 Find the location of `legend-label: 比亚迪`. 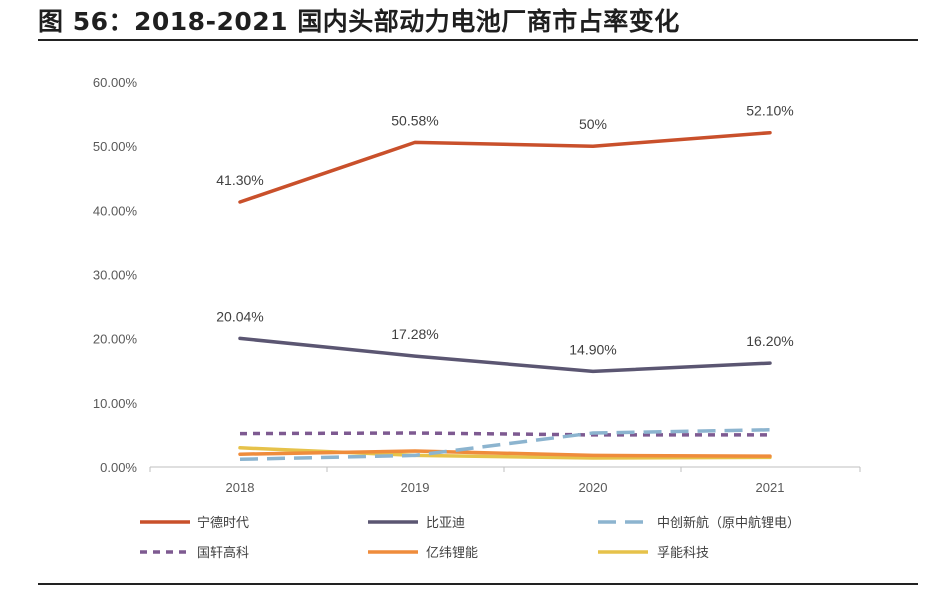

legend-label: 比亚迪 is located at coordinates (445, 523).